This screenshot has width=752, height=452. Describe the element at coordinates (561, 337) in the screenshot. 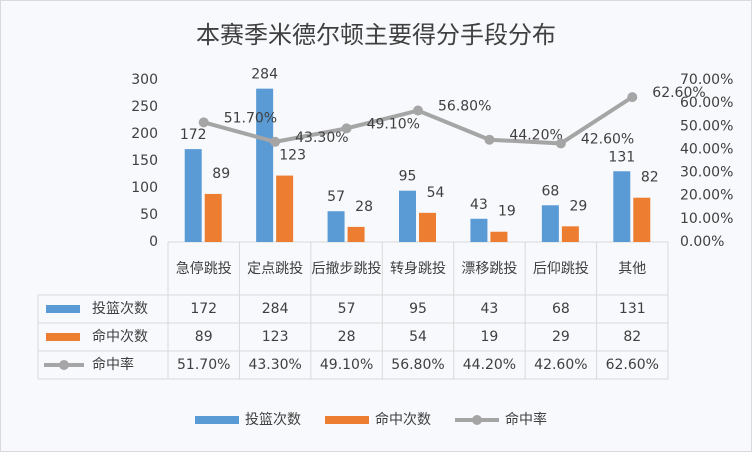

I see `table-value: 29` at that location.